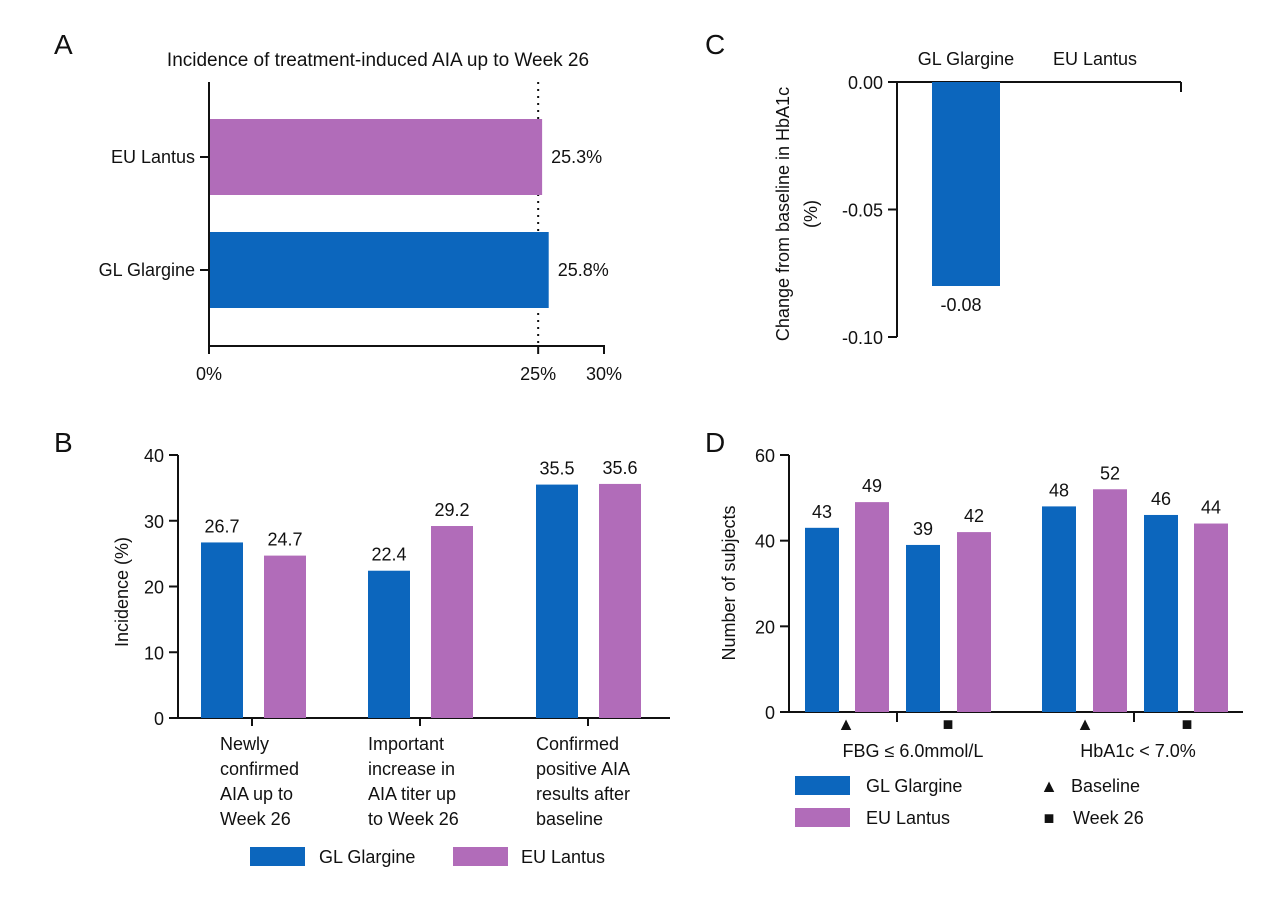 This screenshot has width=1280, height=910. What do you see at coordinates (63, 442) in the screenshot?
I see `panel-letter-b: B` at bounding box center [63, 442].